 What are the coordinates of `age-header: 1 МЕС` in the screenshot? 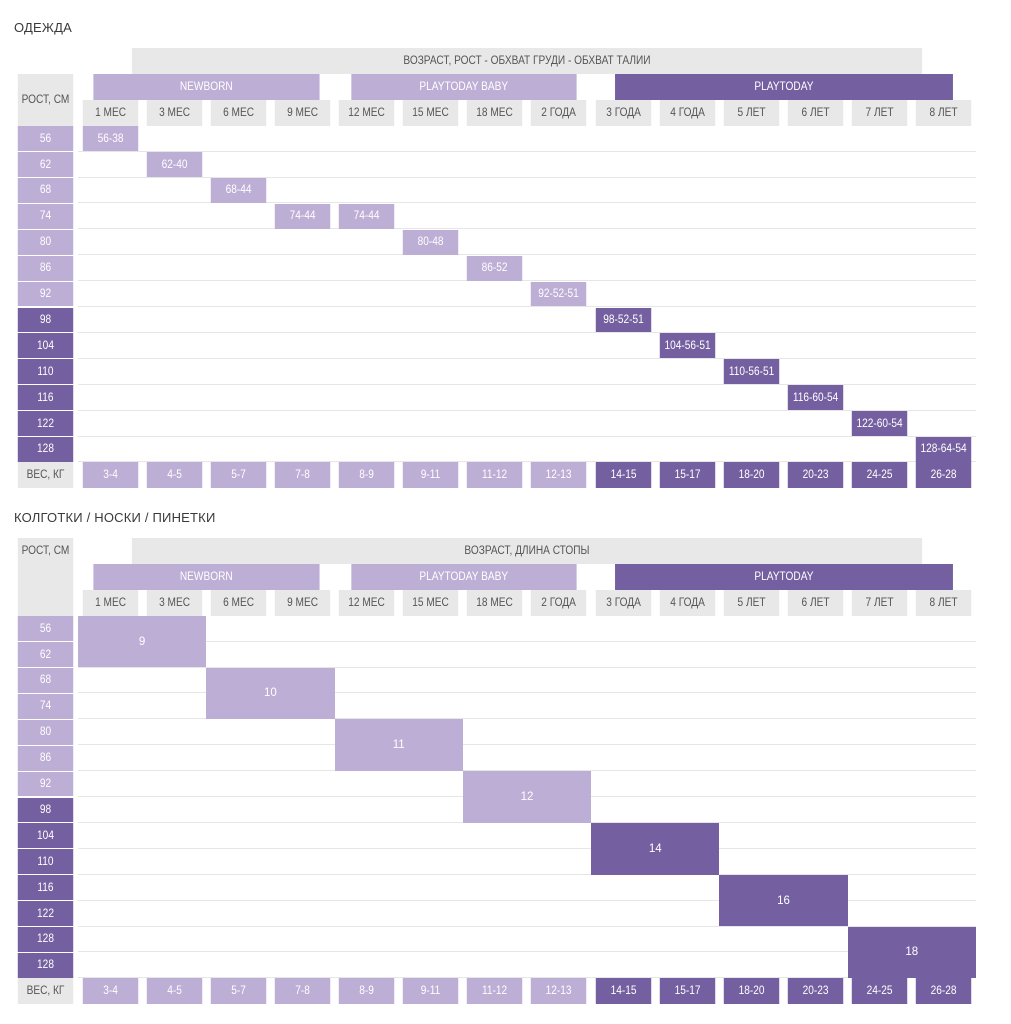 It's located at (110, 112).